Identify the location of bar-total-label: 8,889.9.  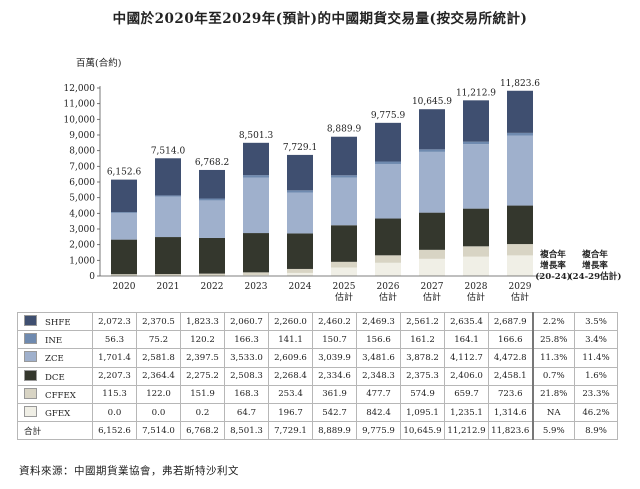
(344, 130).